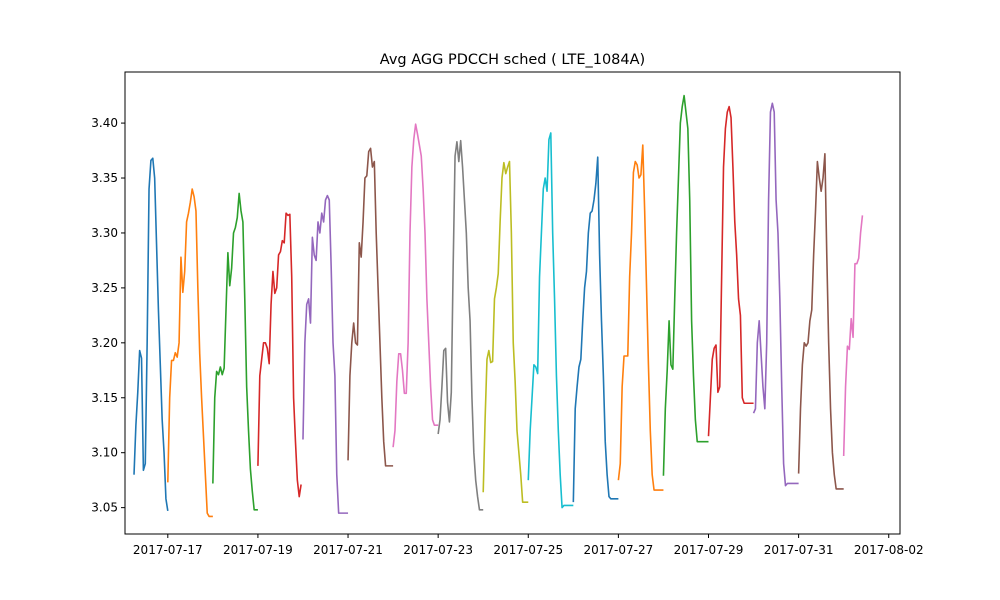  Describe the element at coordinates (709, 550) in the screenshot. I see `x-tick-label: 2017-07-29` at that location.